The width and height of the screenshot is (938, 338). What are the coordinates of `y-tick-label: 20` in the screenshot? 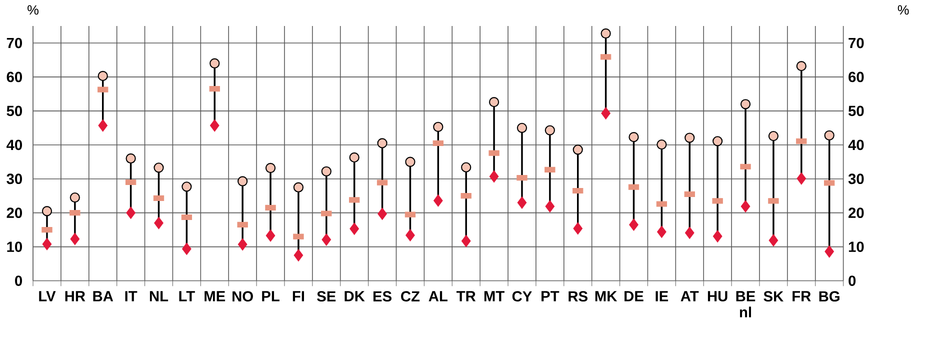 It's located at (14, 213).